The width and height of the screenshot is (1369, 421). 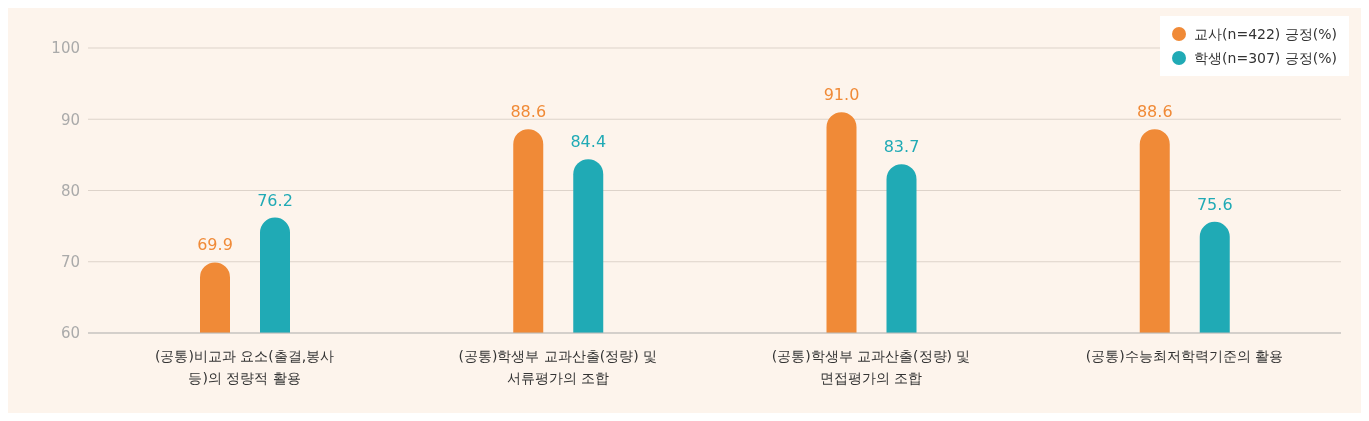 I want to click on legend-label: 교사(n=422) 긍정(%), so click(x=1265, y=34).